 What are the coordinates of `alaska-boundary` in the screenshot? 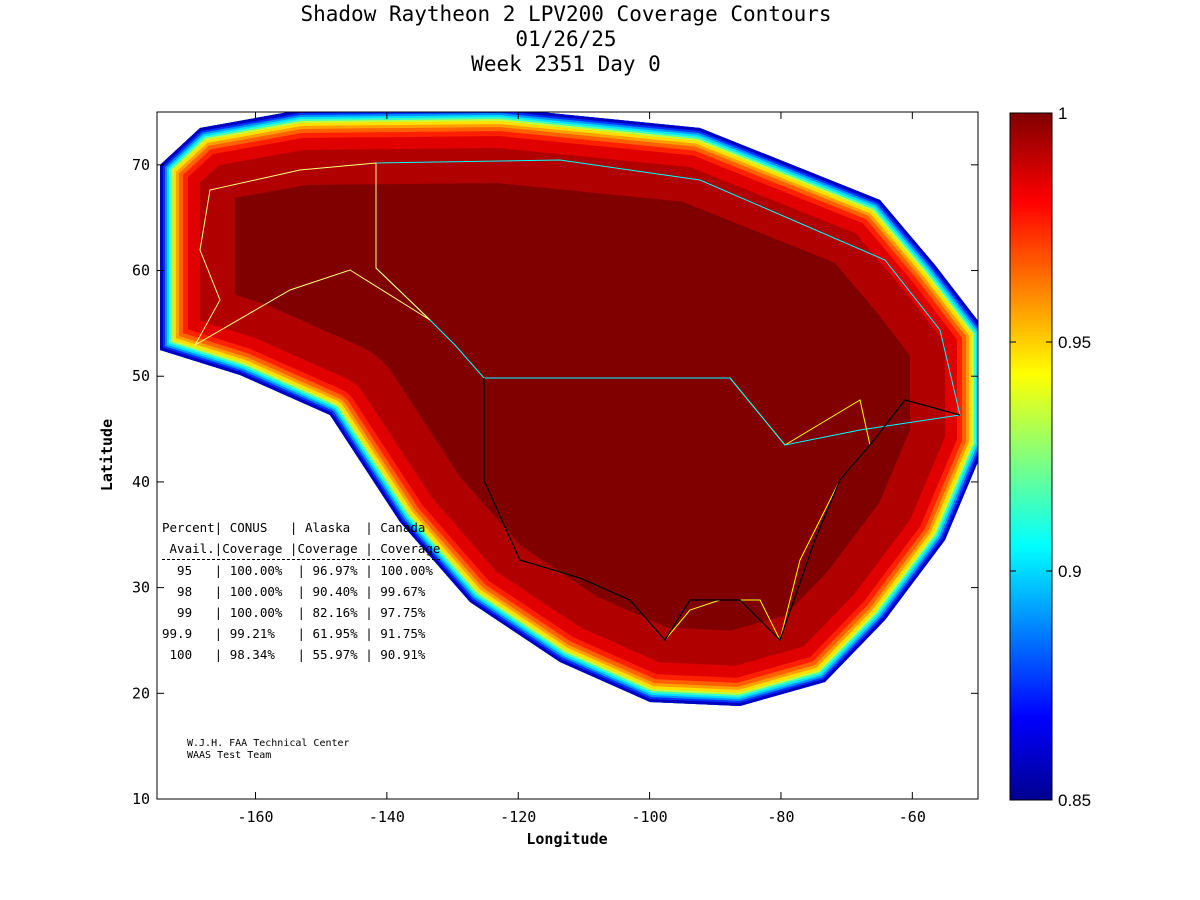 It's located at (312, 254).